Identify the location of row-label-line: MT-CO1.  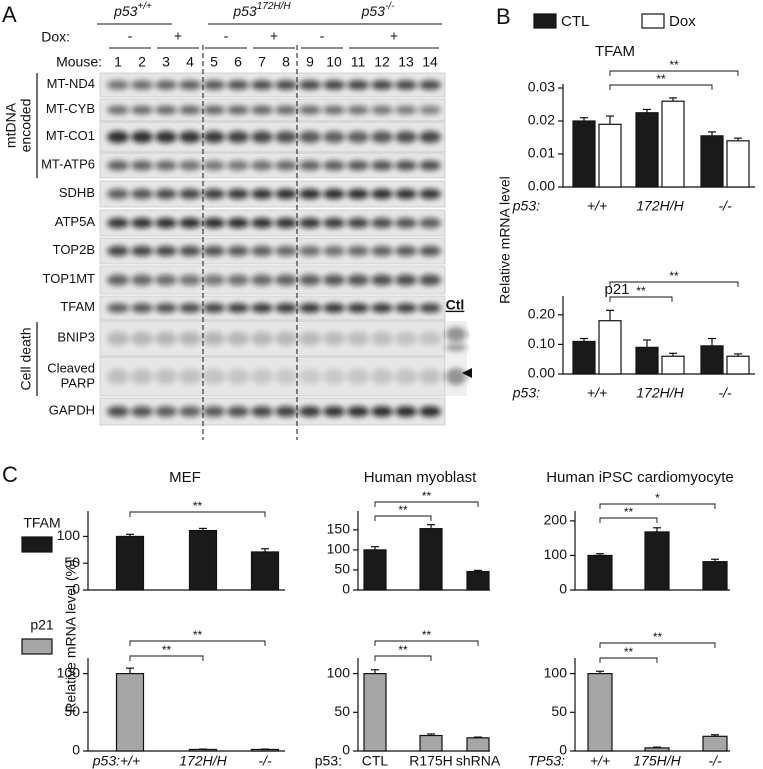
(70, 135).